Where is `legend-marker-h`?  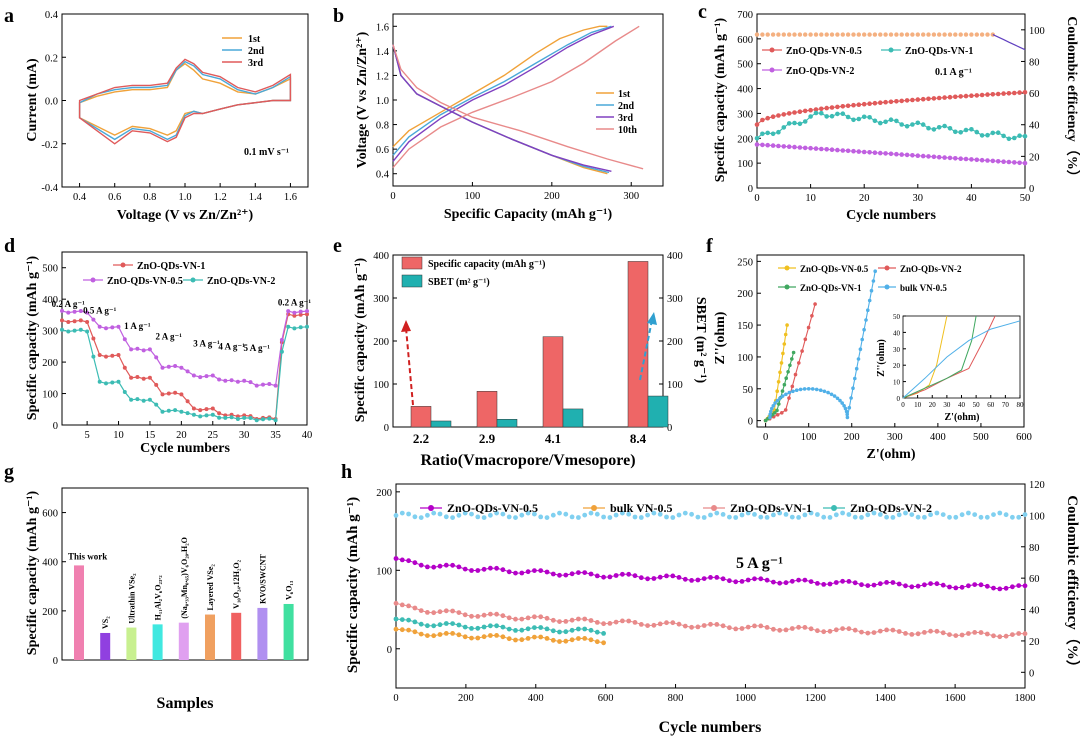 legend-marker-h is located at coordinates (431, 508).